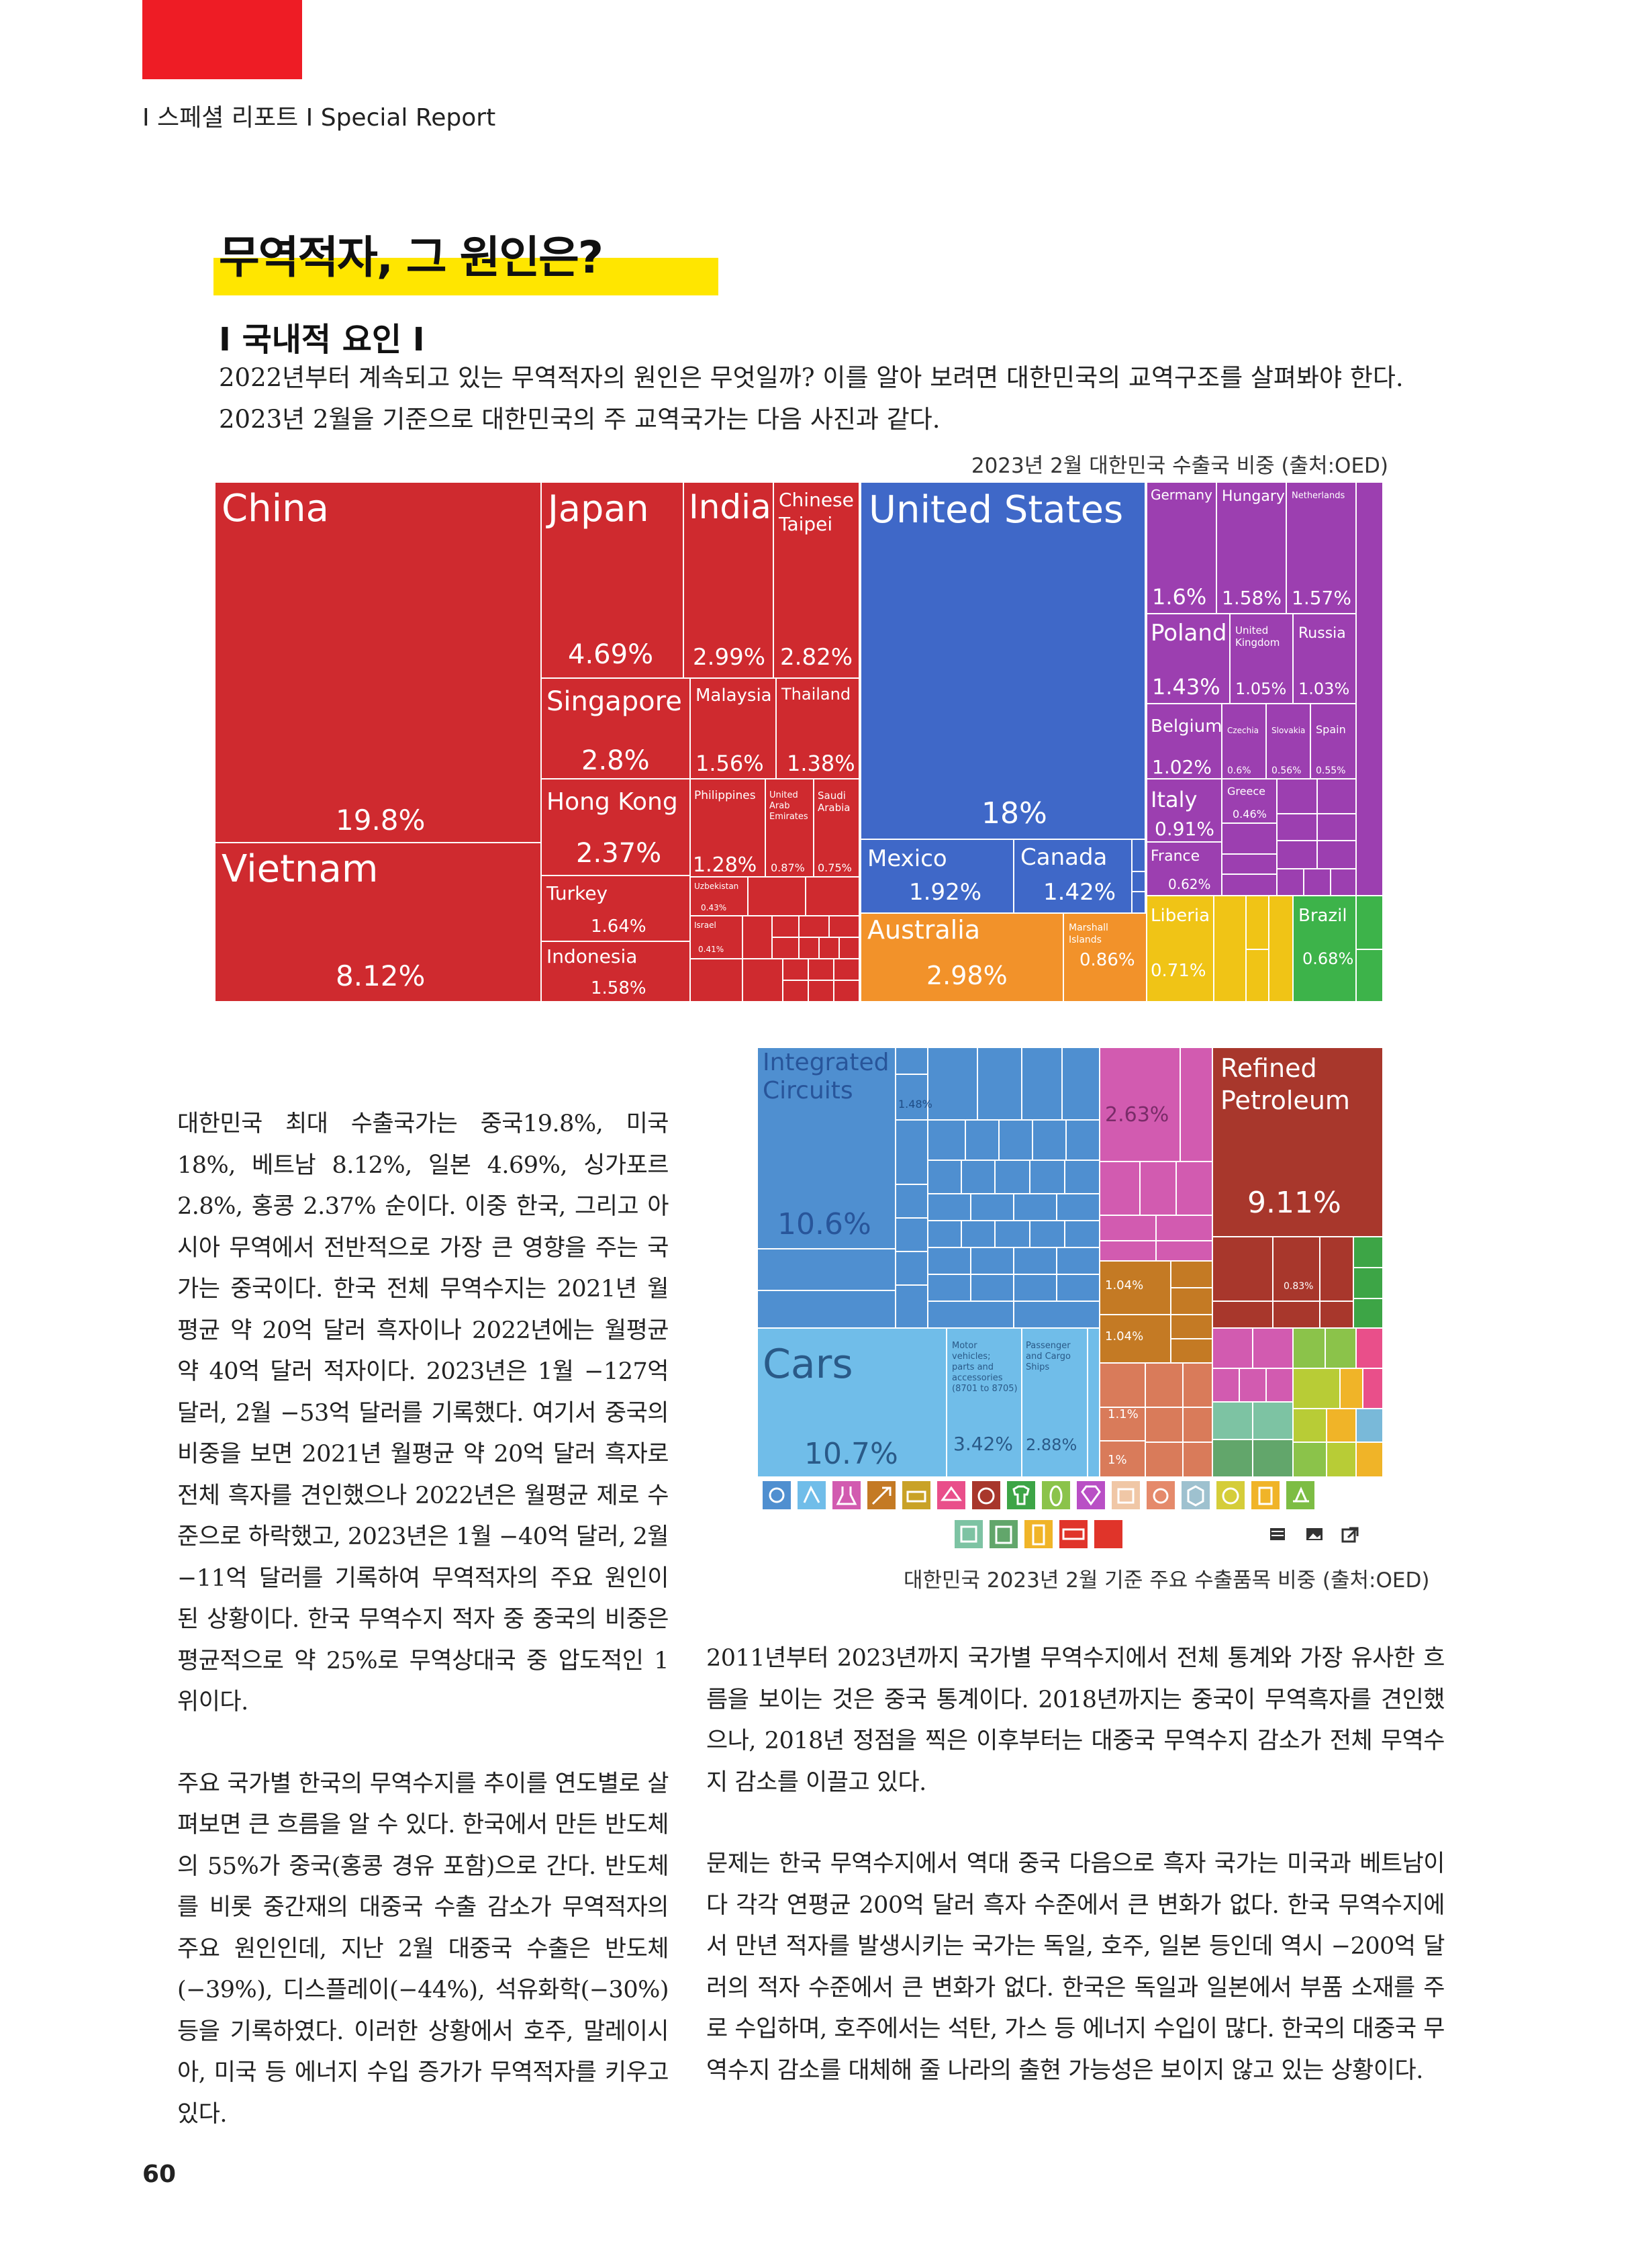  What do you see at coordinates (1161, 1495) in the screenshot?
I see `animals-icon` at bounding box center [1161, 1495].